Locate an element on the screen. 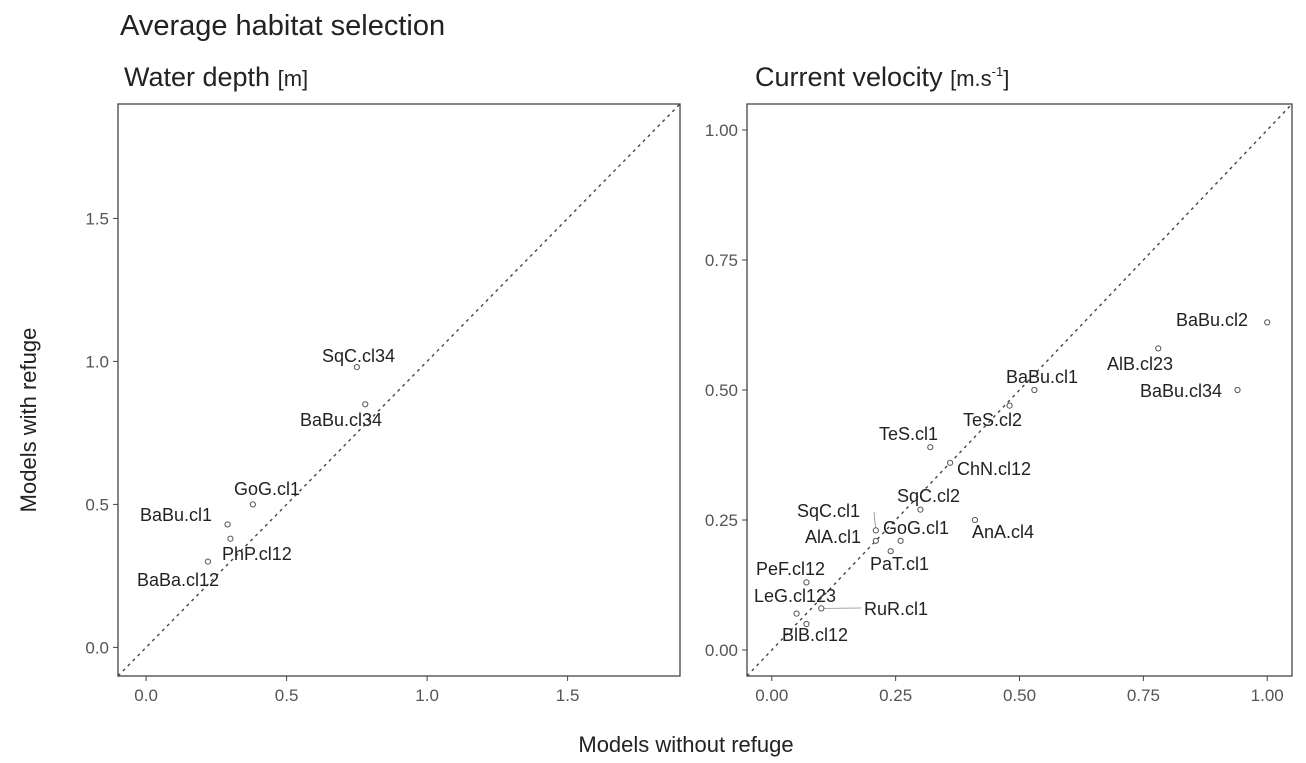  y-tick-label: 0.75 is located at coordinates (721, 260).